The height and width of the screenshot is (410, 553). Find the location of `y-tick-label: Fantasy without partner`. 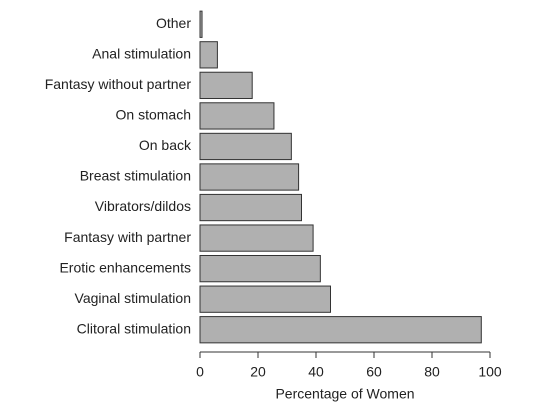

y-tick-label: Fantasy without partner is located at coordinates (118, 84).